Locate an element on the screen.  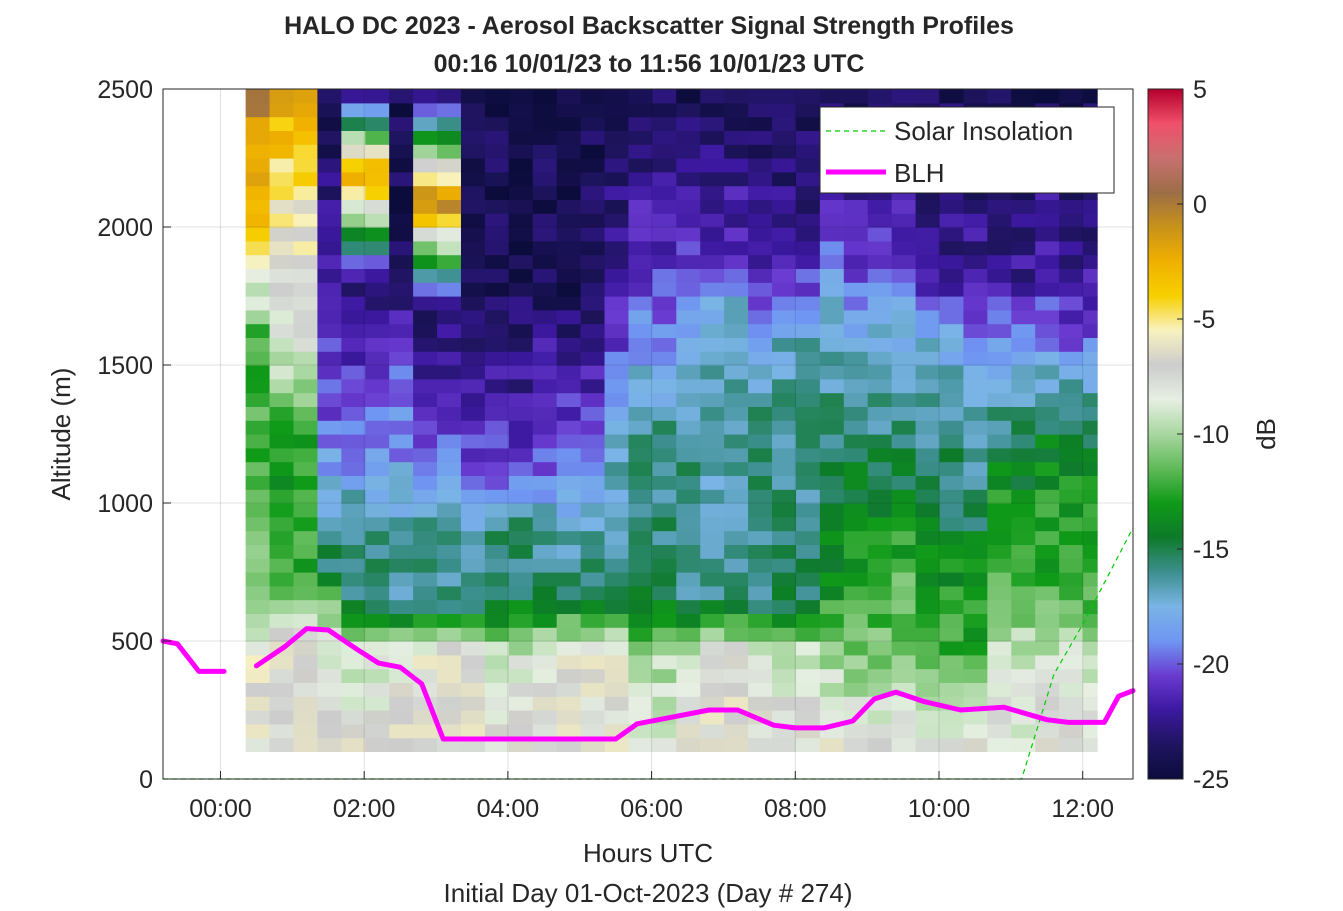
y-axis-label: Altitude (m) is located at coordinates (61, 434).